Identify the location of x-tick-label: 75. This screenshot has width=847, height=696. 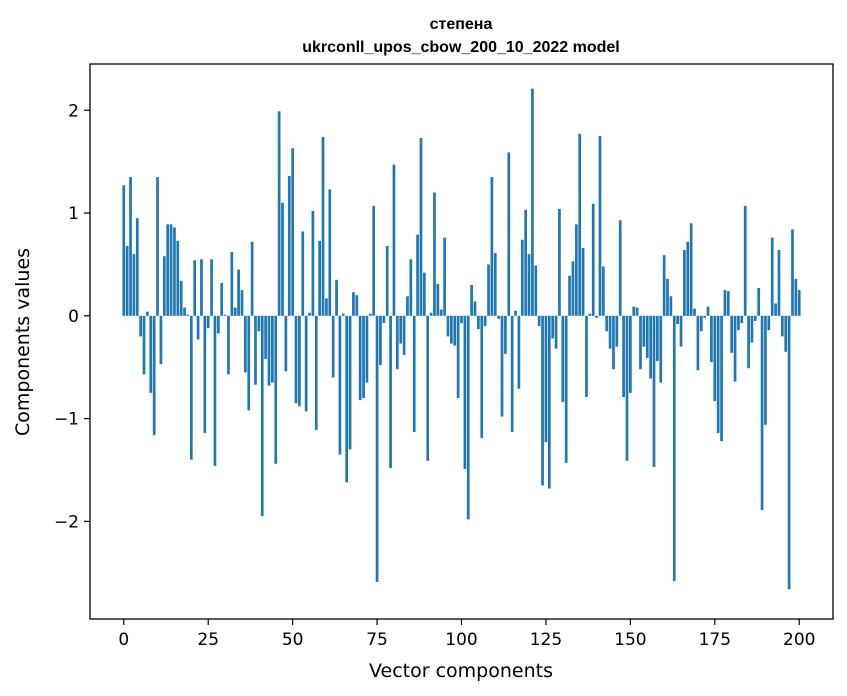
(377, 640).